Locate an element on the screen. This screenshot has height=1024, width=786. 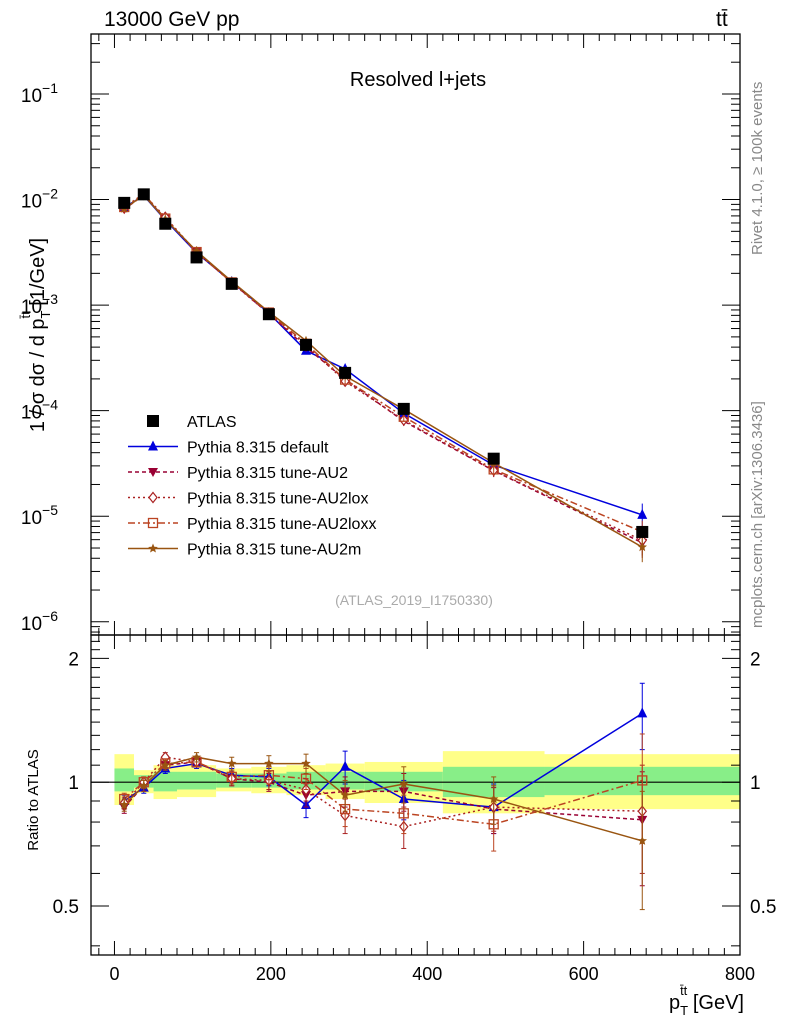
legend-entry: Pythia 8.315 tune-AU2lox is located at coordinates (248, 499).